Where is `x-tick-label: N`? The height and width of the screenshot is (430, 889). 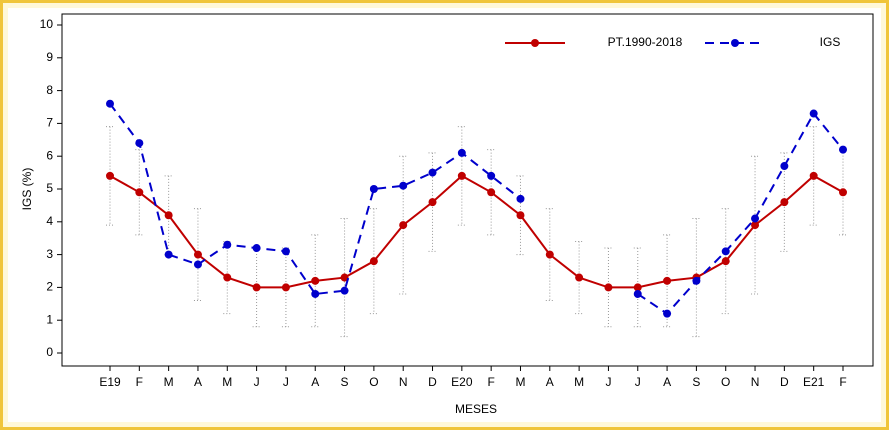 x-tick-label: N is located at coordinates (403, 382).